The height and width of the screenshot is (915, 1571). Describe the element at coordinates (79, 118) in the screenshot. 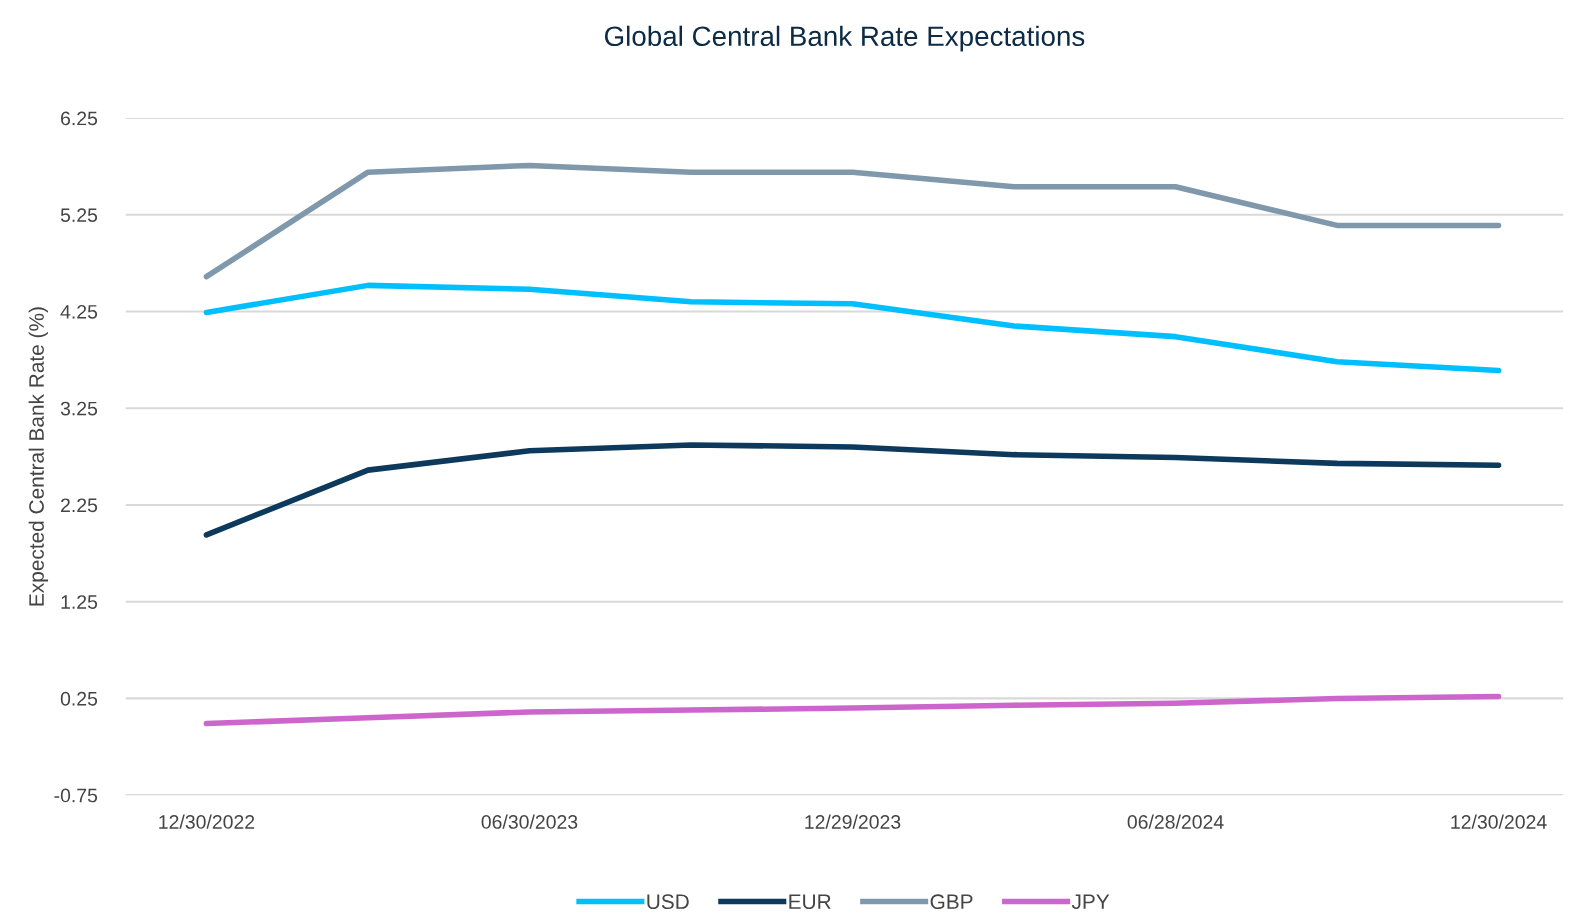

I see `y-tick-label: 6.25` at that location.